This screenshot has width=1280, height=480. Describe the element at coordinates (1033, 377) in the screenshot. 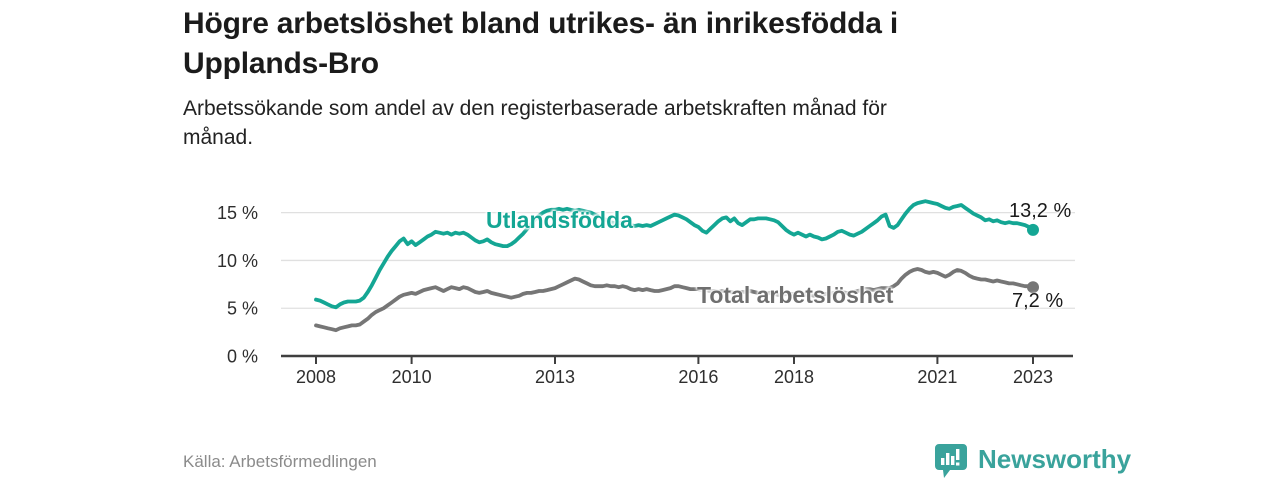

I see `x-tick-label: 2023` at that location.